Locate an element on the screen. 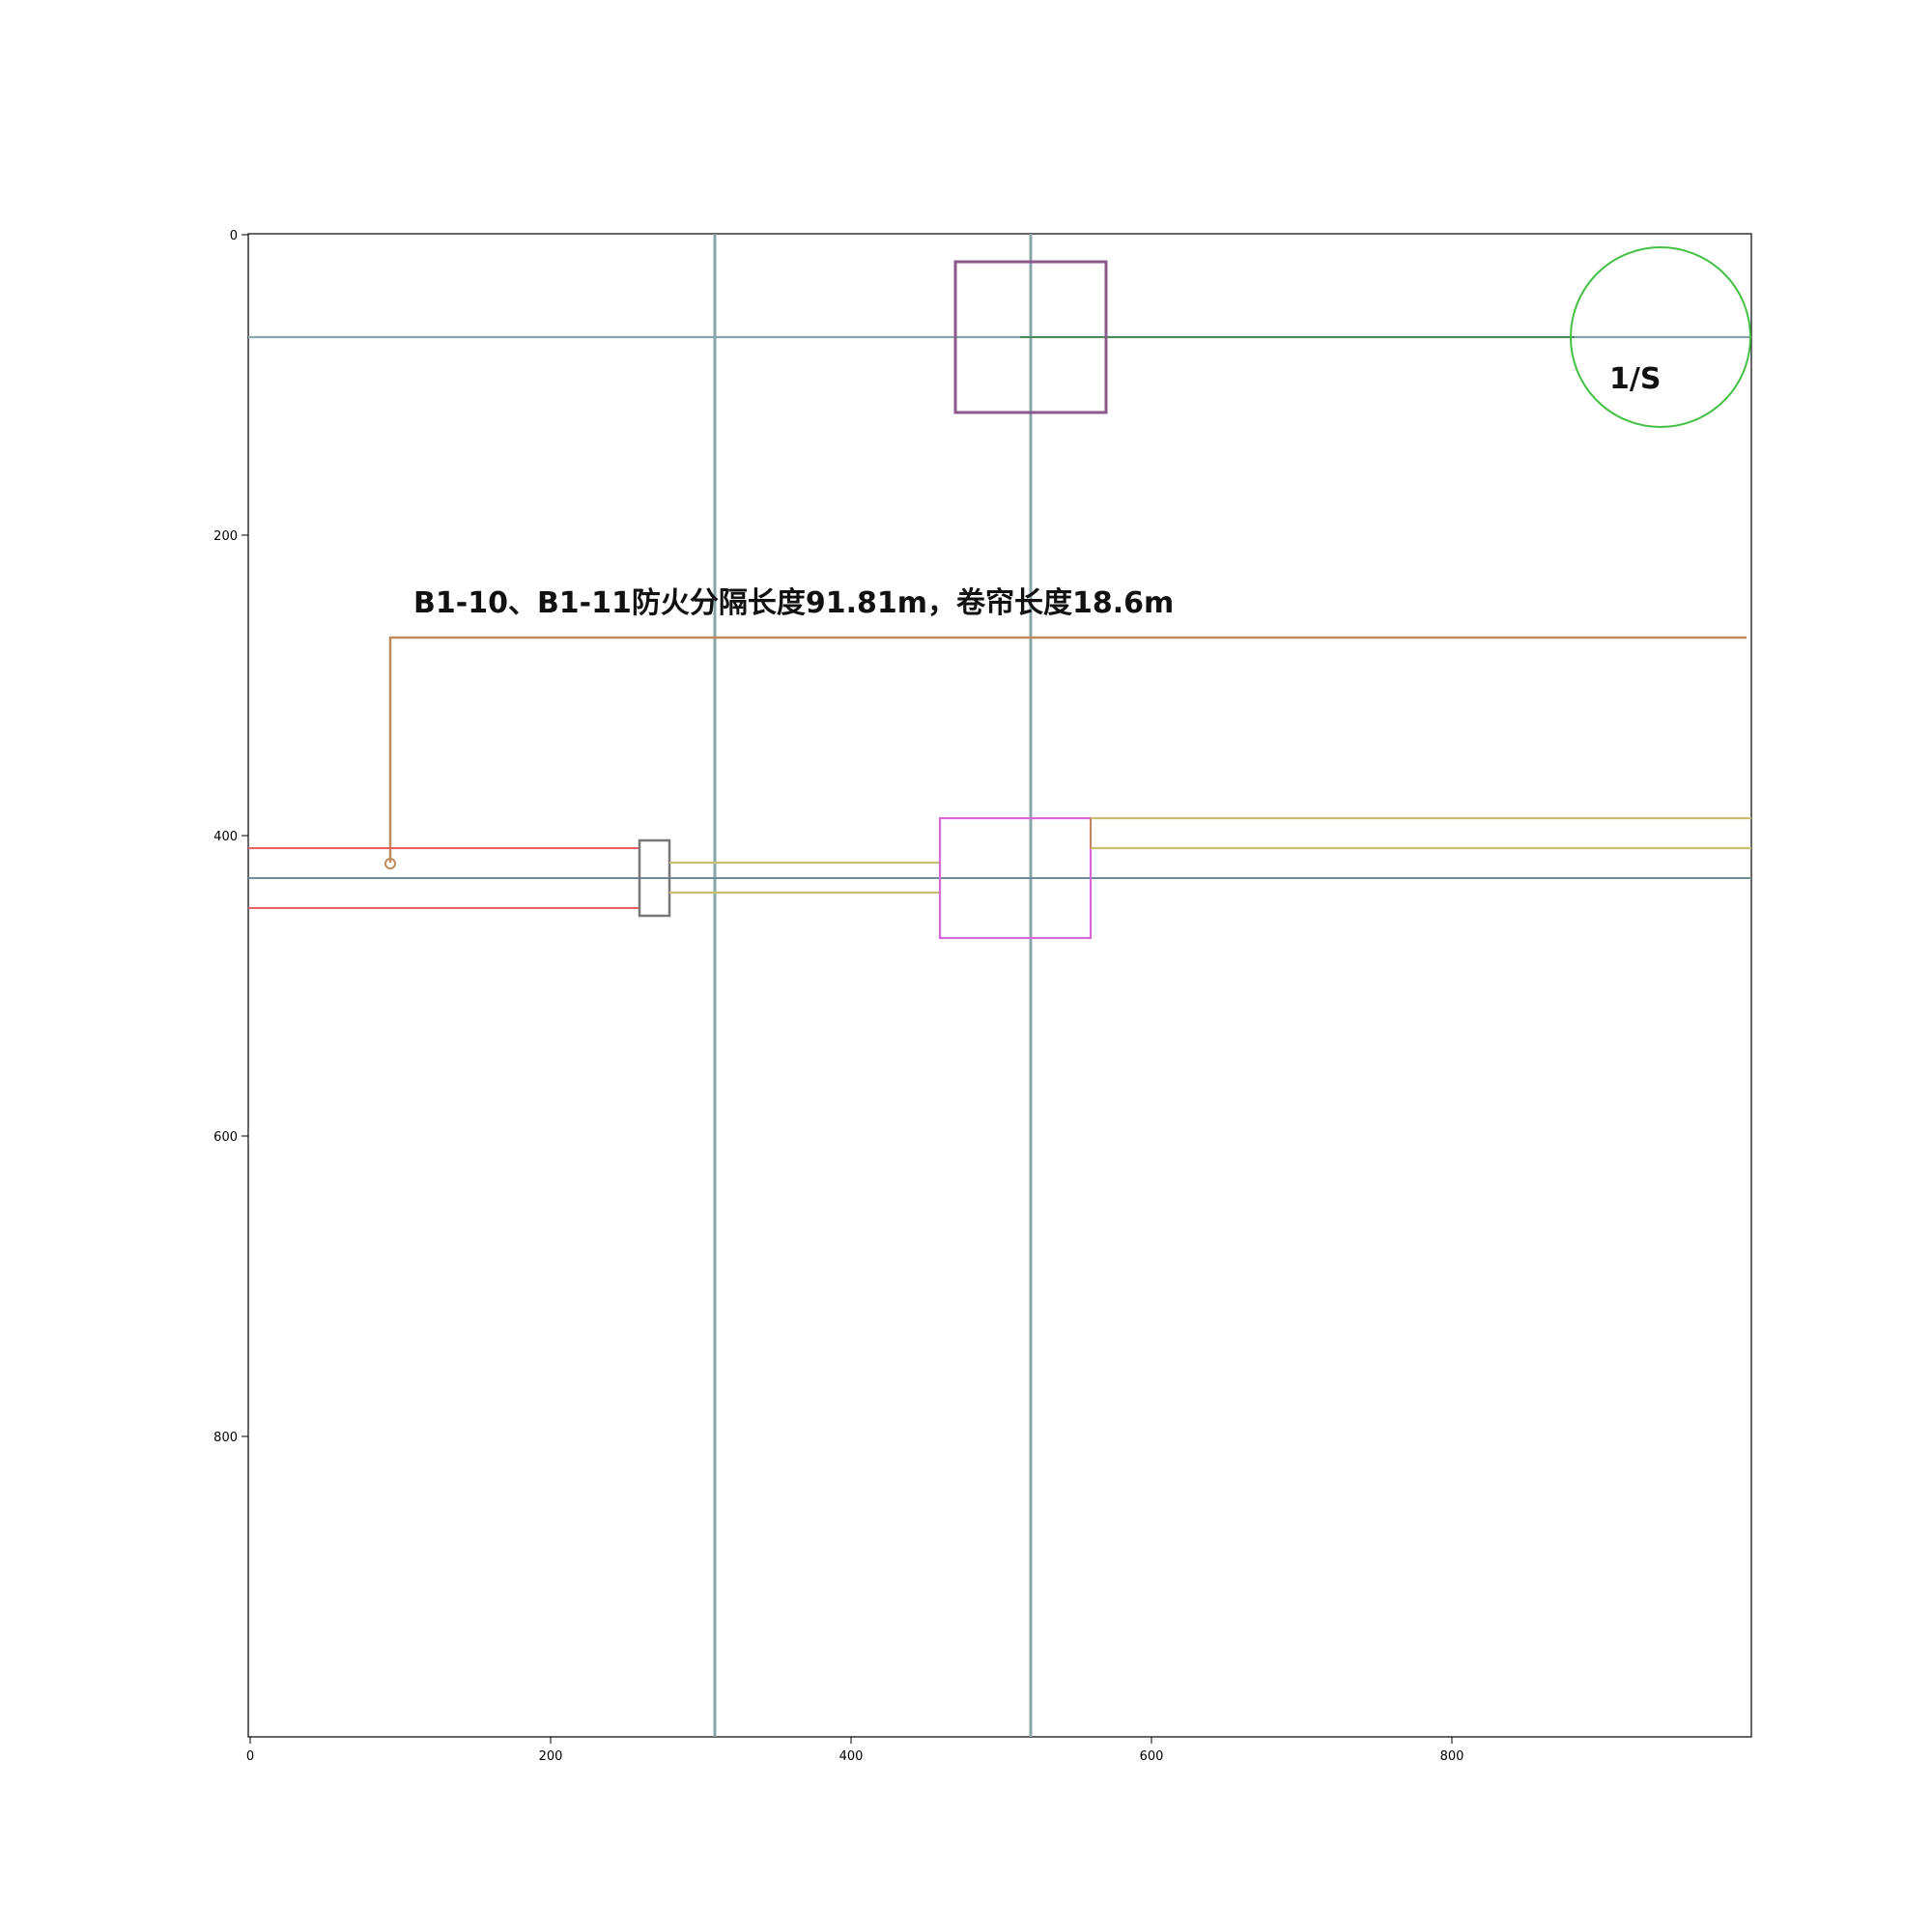 This screenshot has width=1932, height=1932. y-tick-label: 200 is located at coordinates (225, 536).